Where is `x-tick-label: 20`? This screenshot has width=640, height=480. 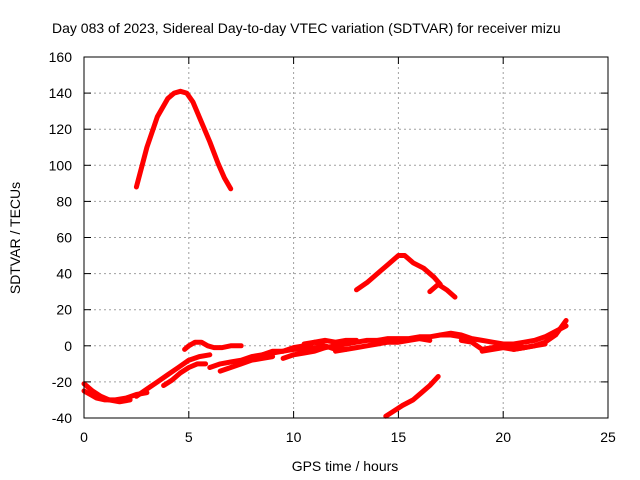 x-tick-label: 20 is located at coordinates (503, 437).